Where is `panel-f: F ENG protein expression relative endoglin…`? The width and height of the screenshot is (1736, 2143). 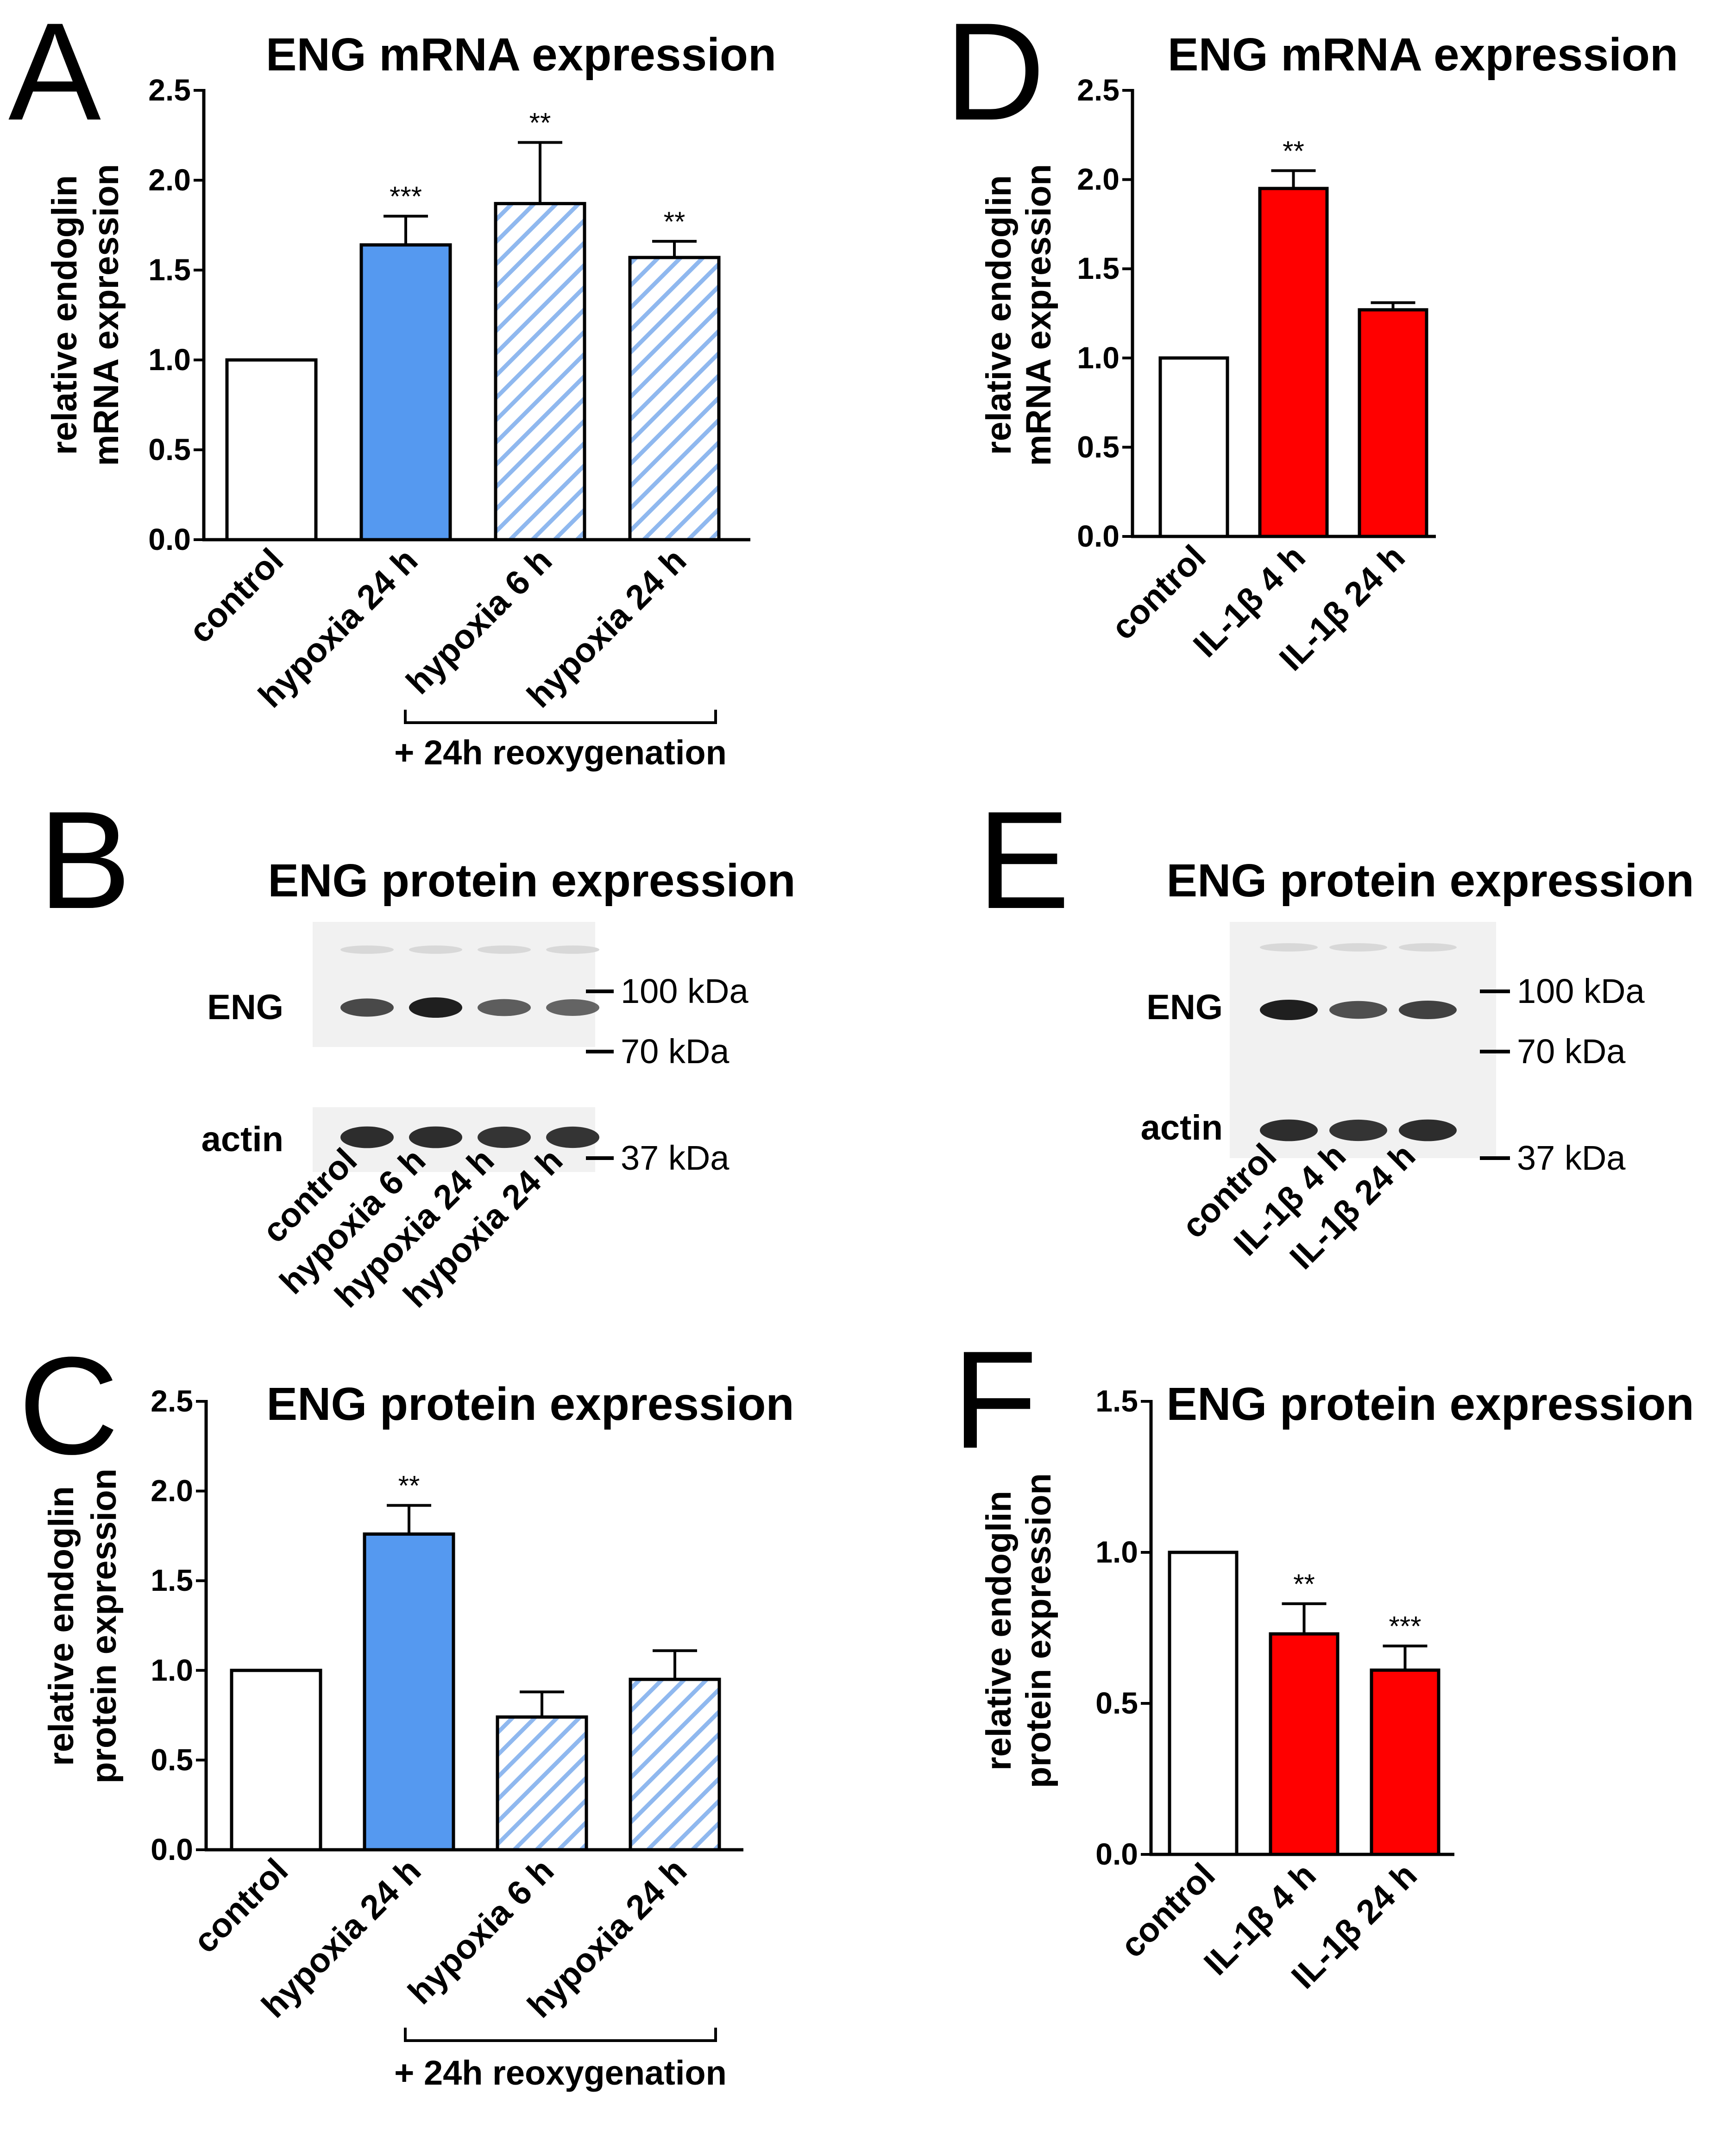
panel-f: F ENG protein expression relative endoglin… is located at coordinates (1323, 1659).